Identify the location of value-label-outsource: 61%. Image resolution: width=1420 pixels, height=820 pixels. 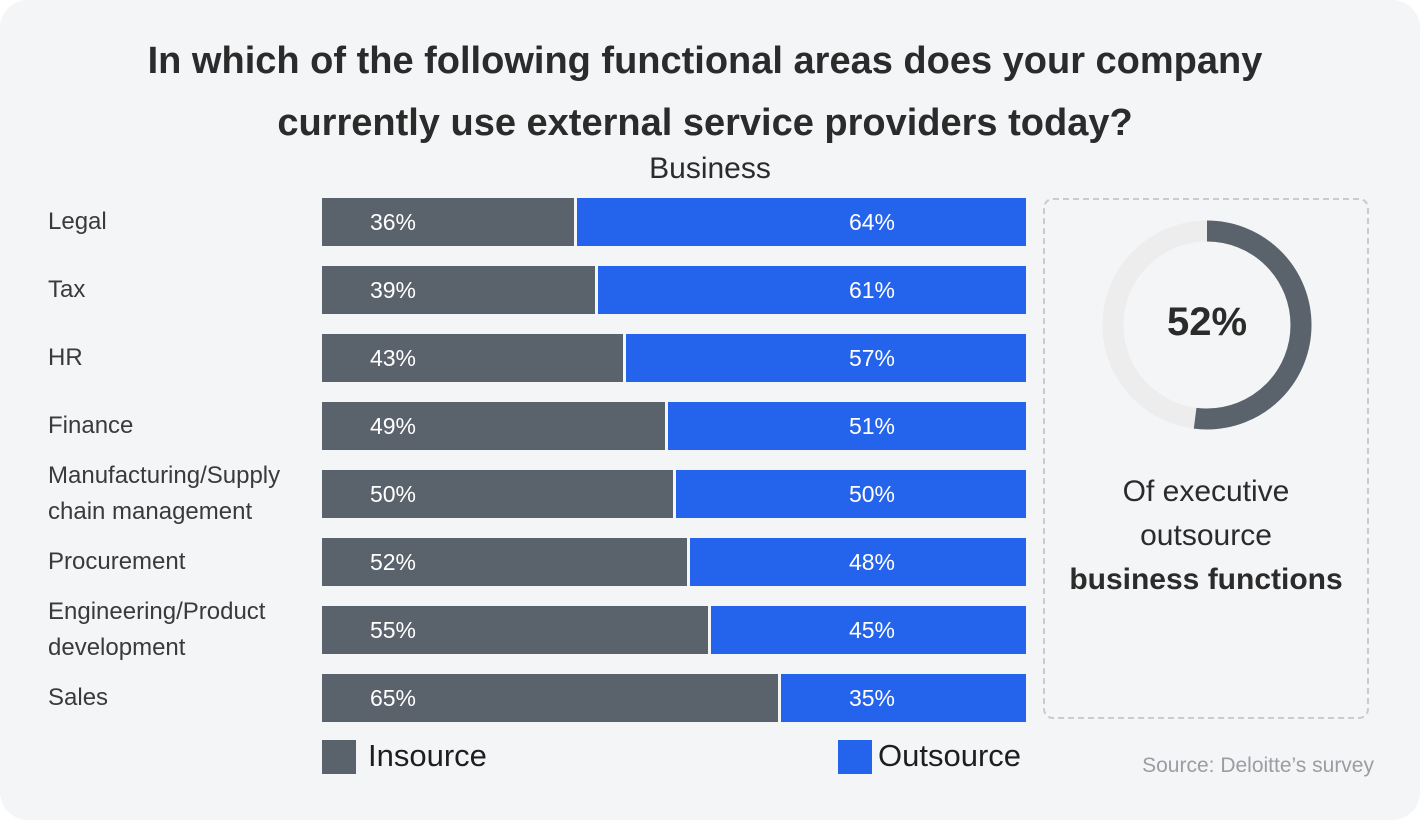
(872, 290).